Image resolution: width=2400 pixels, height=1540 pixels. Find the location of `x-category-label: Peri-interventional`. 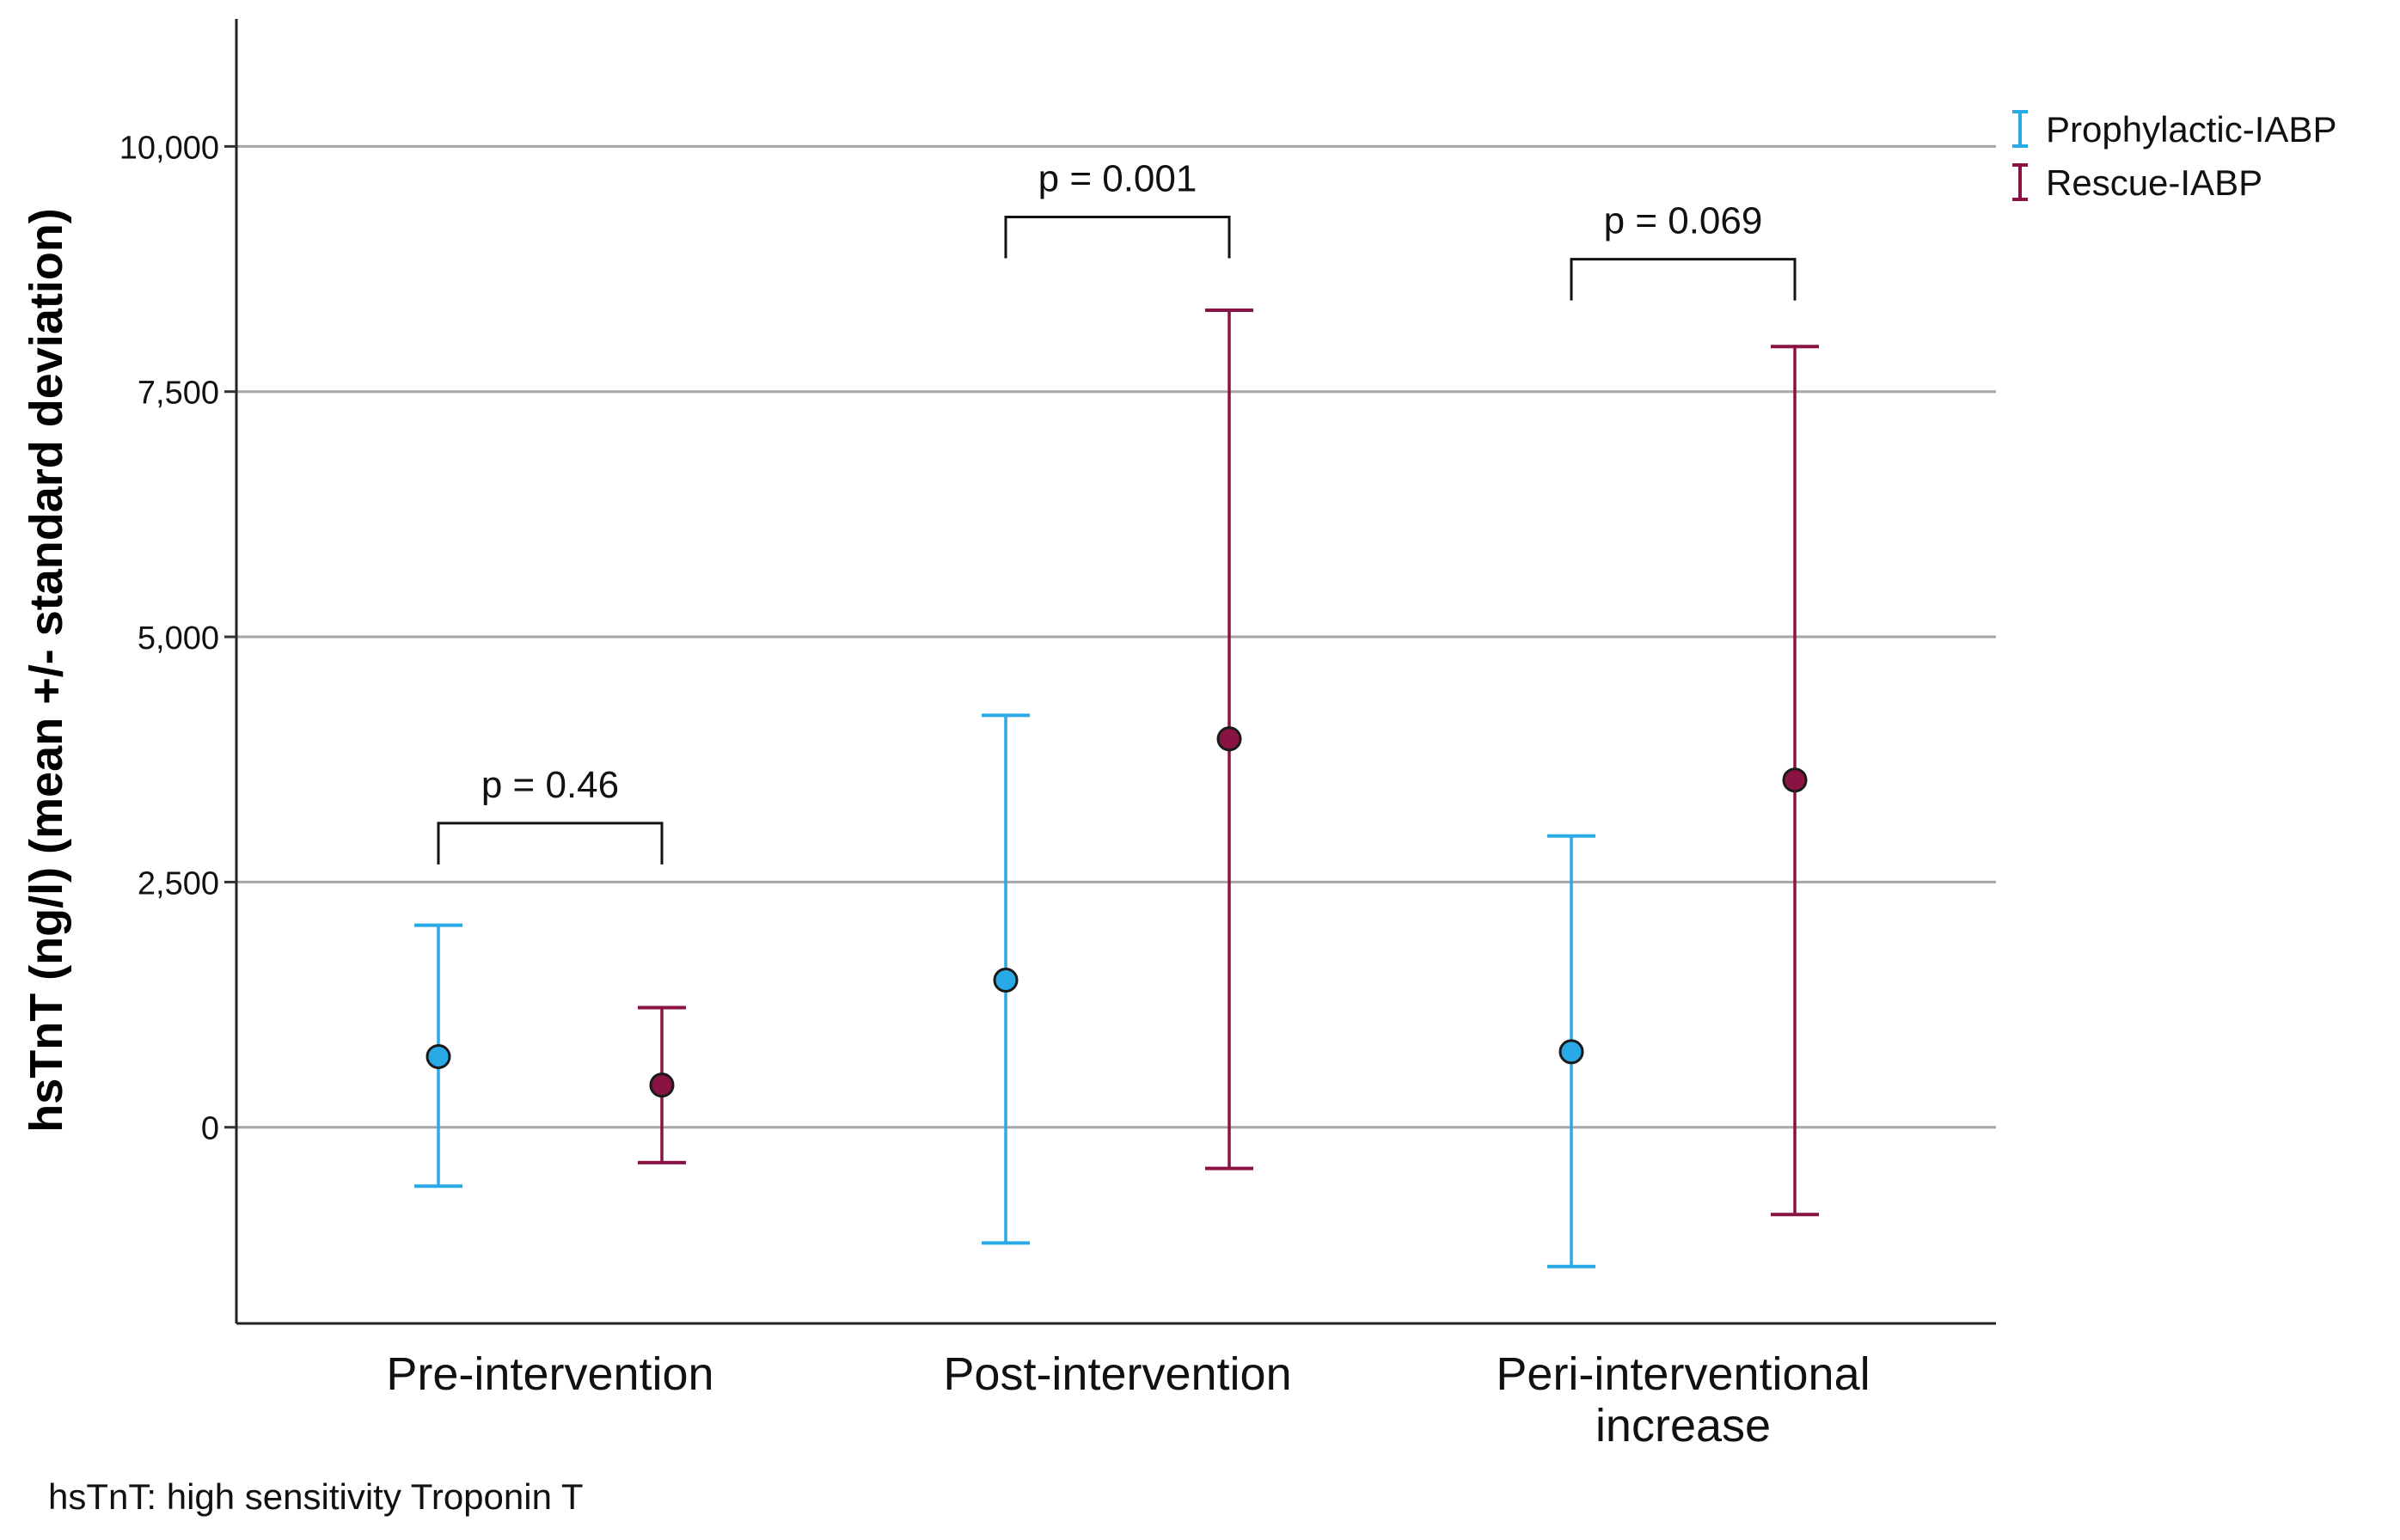

x-category-label: Peri-interventional is located at coordinates (1683, 1374).